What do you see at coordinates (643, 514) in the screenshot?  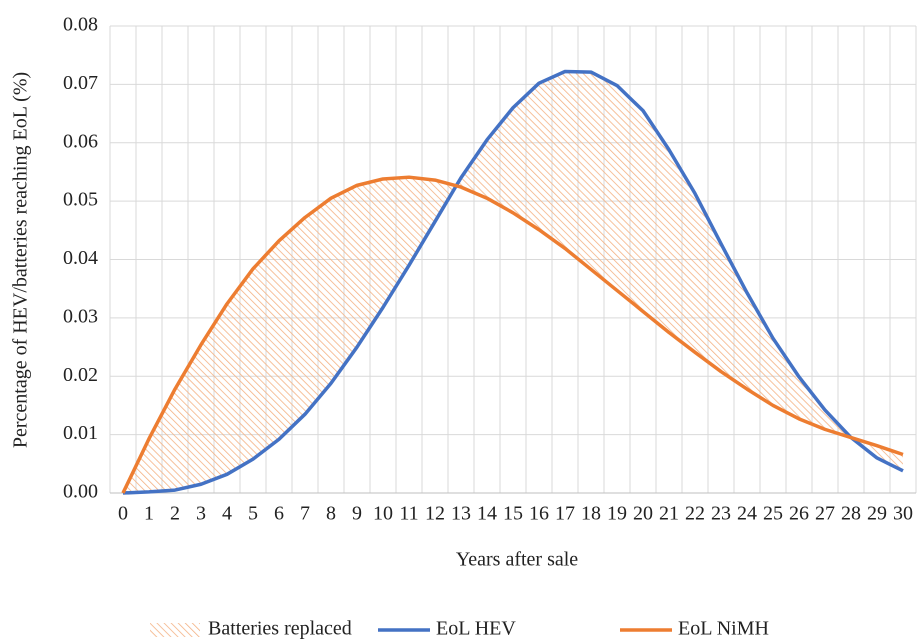 I see `x-tick-label: 20` at bounding box center [643, 514].